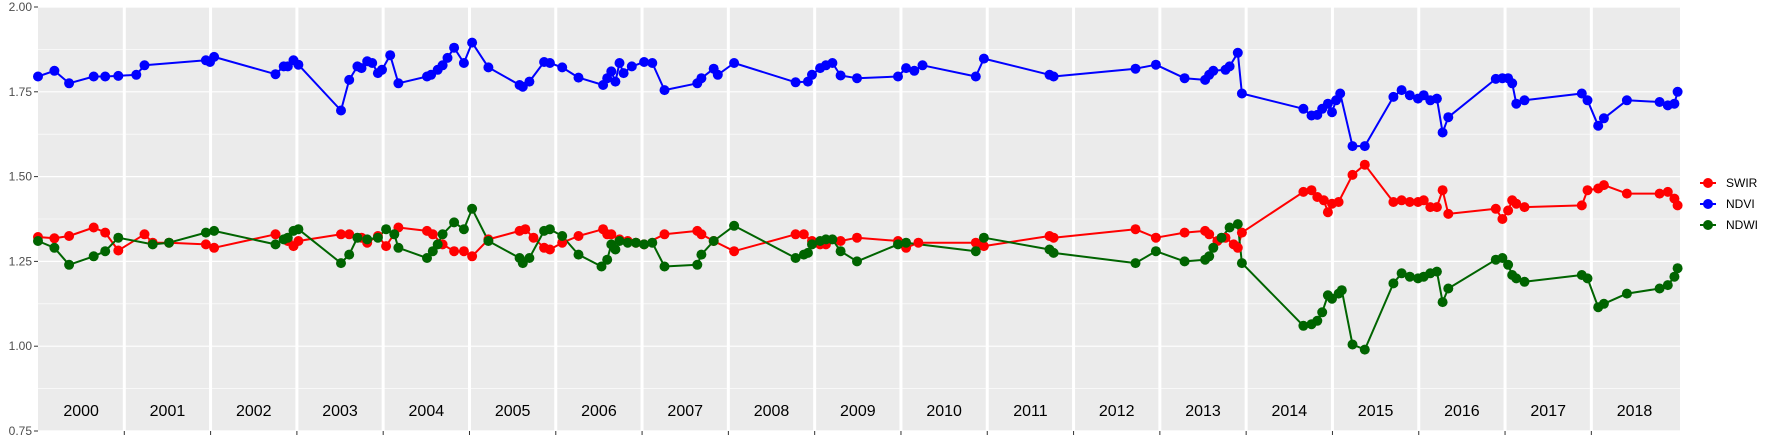 The image size is (1773, 442). I want to click on year-label: 2018, so click(1635, 411).